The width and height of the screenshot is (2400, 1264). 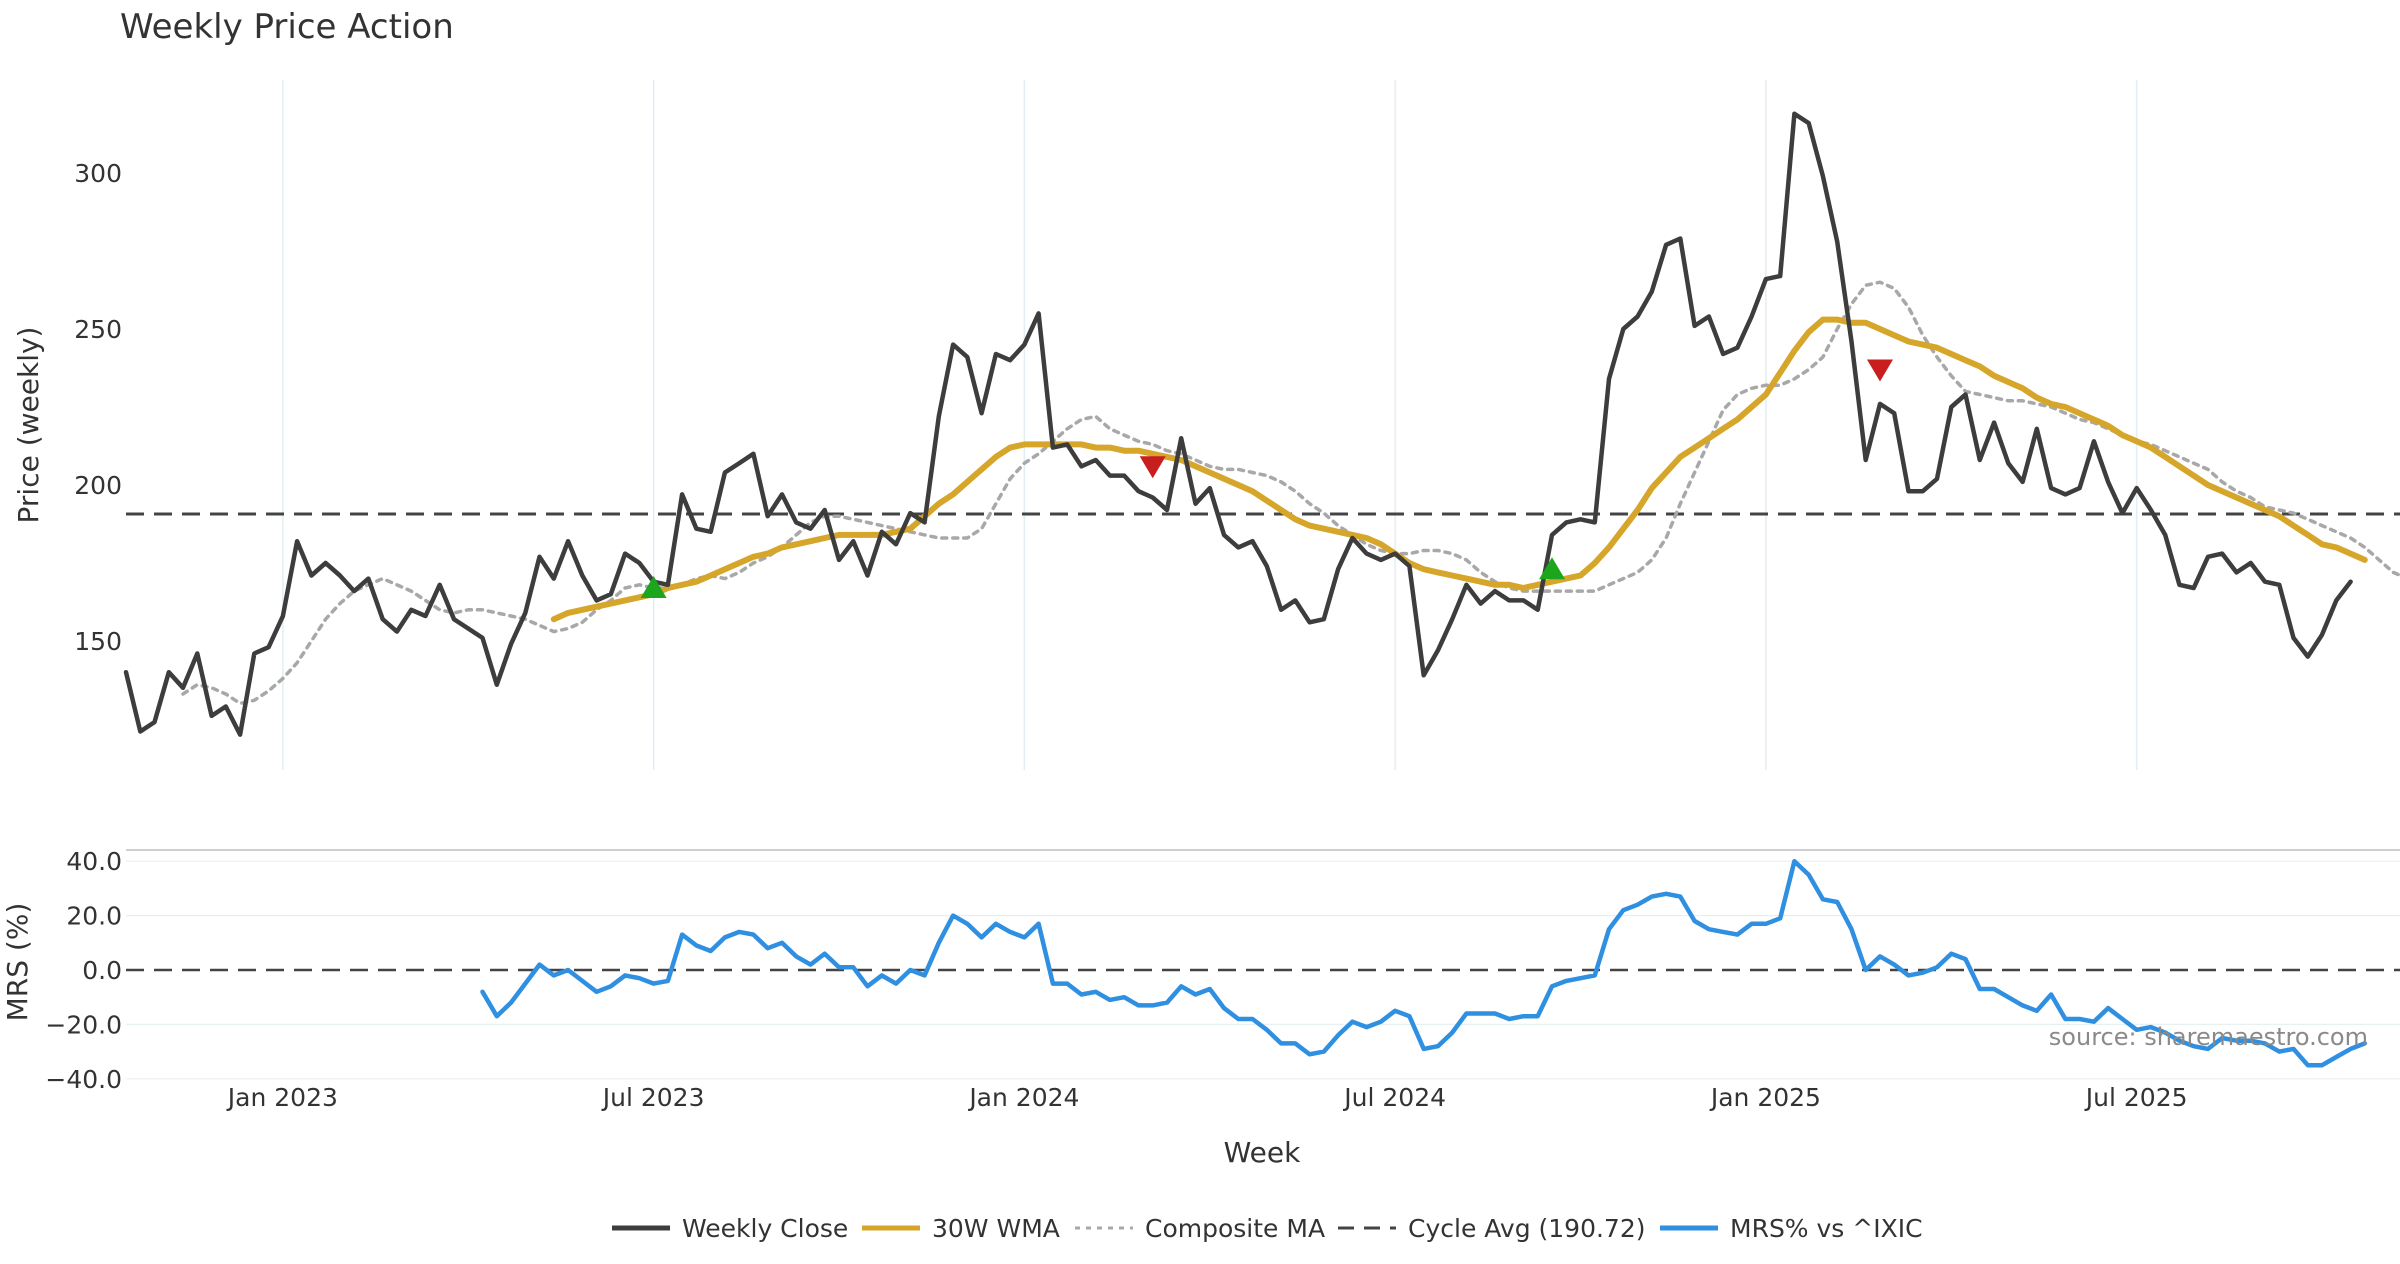 I want to click on x-tick-label: Jan 2024, so click(x=1023, y=1097).